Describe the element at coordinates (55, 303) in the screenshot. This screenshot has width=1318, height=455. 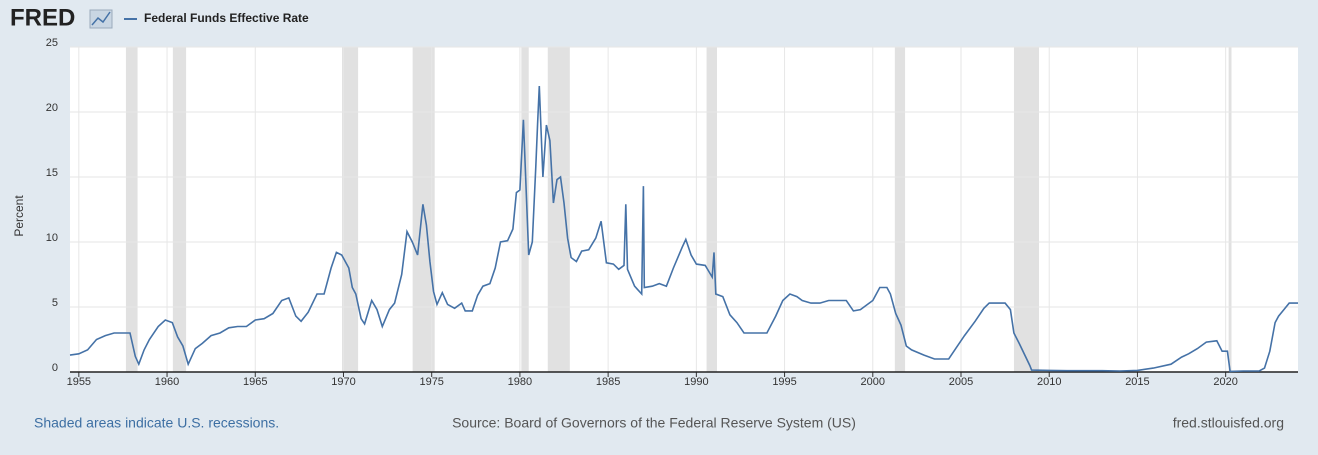
I see `y-tick-label: 5` at that location.